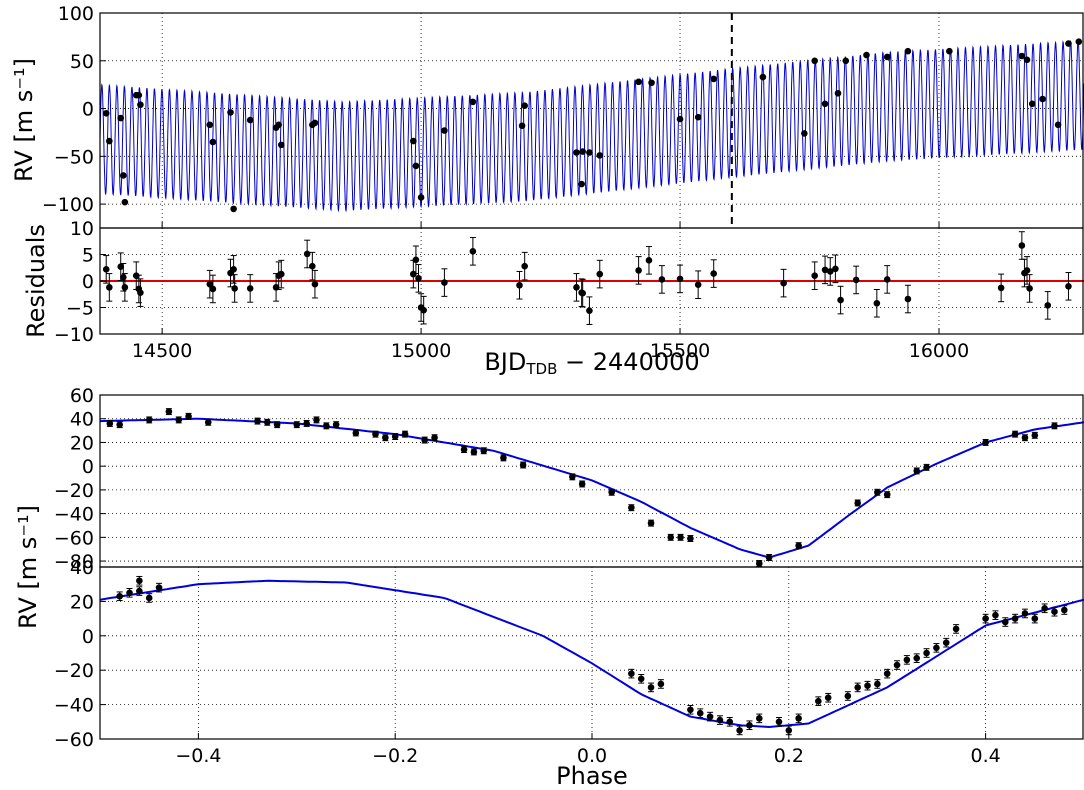 This screenshot has height=790, width=1084. What do you see at coordinates (82, 62) in the screenshot?
I see `y-tick-label: 50` at bounding box center [82, 62].